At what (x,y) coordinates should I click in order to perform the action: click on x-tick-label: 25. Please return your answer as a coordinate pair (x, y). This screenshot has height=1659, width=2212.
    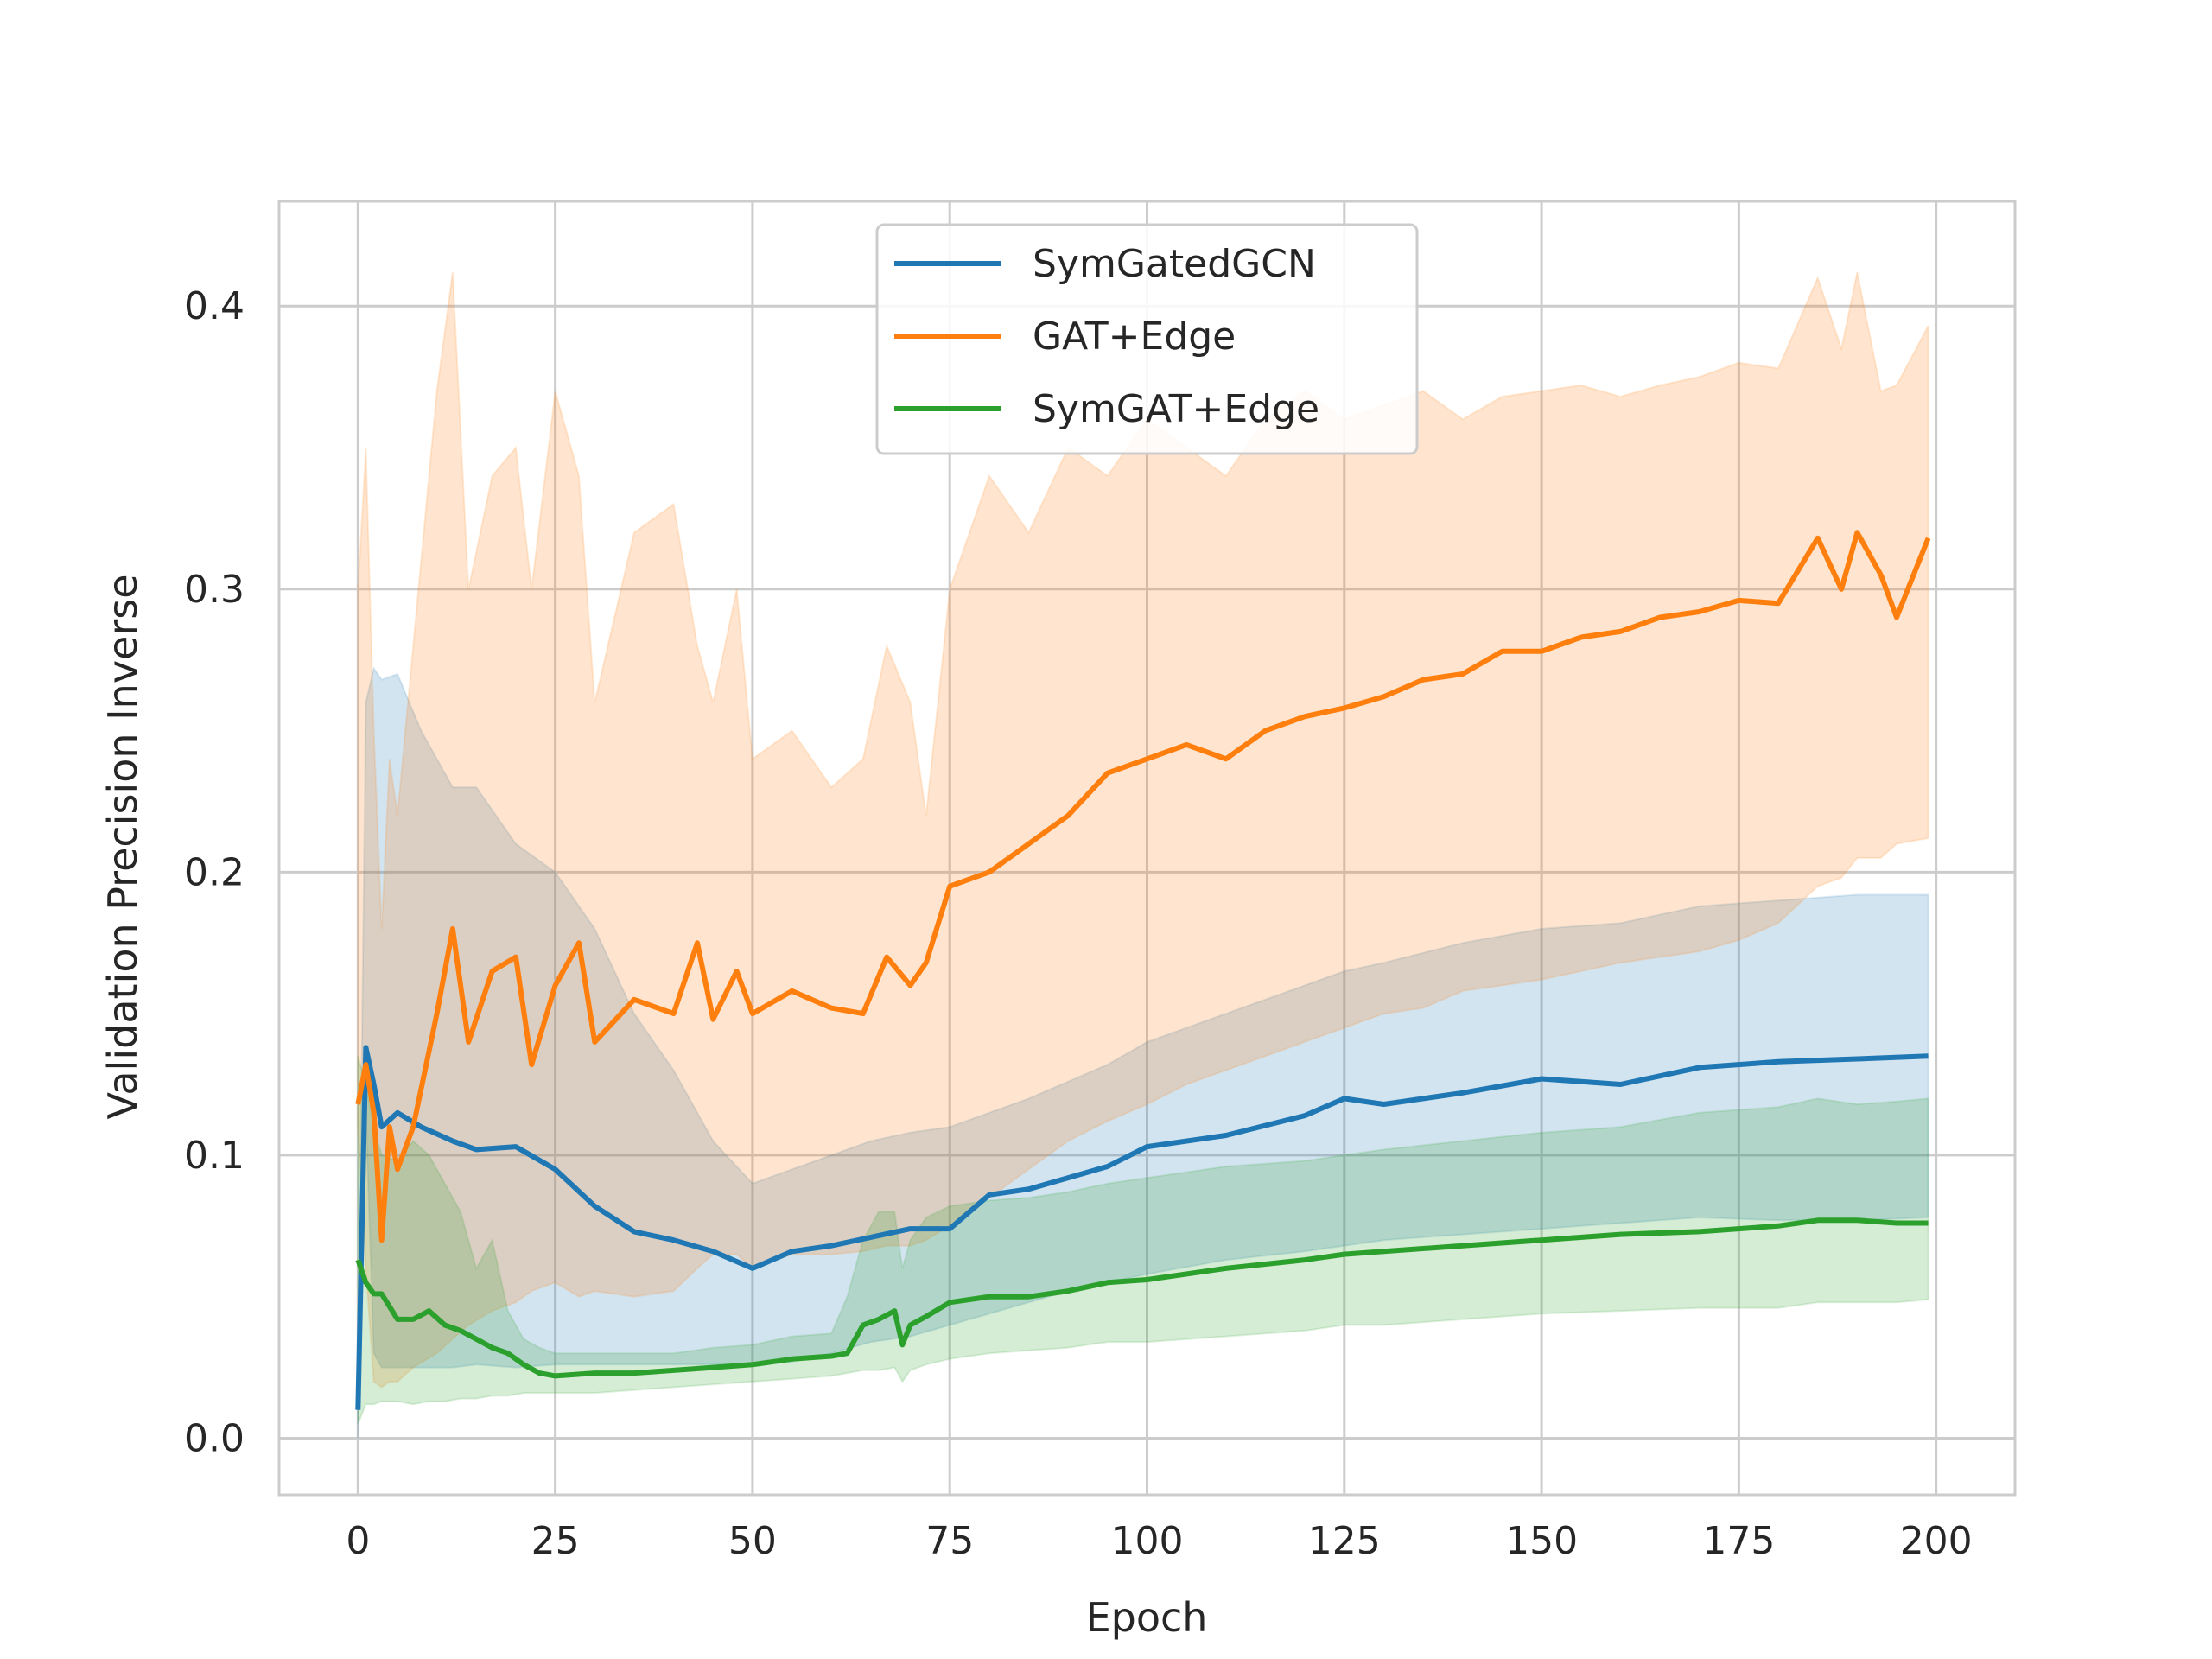
    Looking at the image, I should click on (555, 1541).